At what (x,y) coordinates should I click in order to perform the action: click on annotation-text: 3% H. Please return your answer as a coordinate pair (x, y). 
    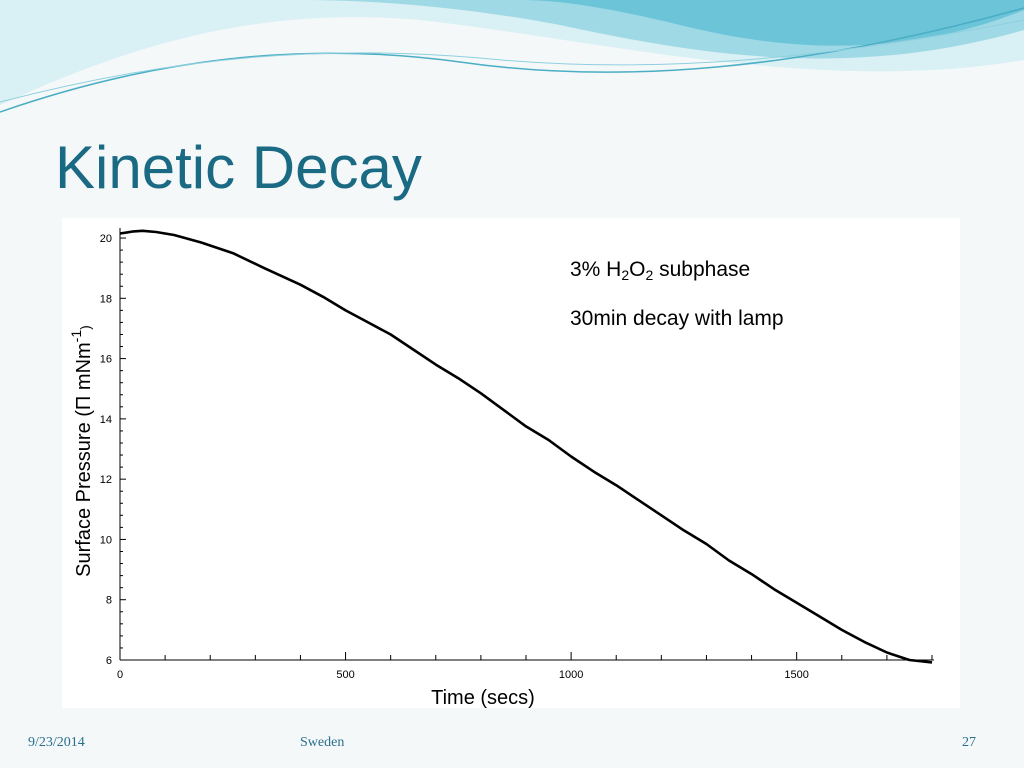
    Looking at the image, I should click on (596, 269).